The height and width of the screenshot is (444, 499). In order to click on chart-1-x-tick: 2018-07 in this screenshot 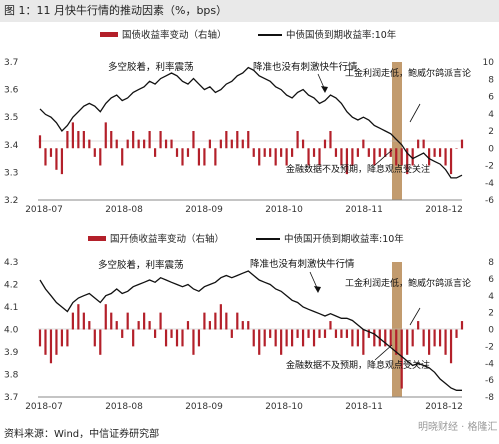, I will do `click(44, 210)`.